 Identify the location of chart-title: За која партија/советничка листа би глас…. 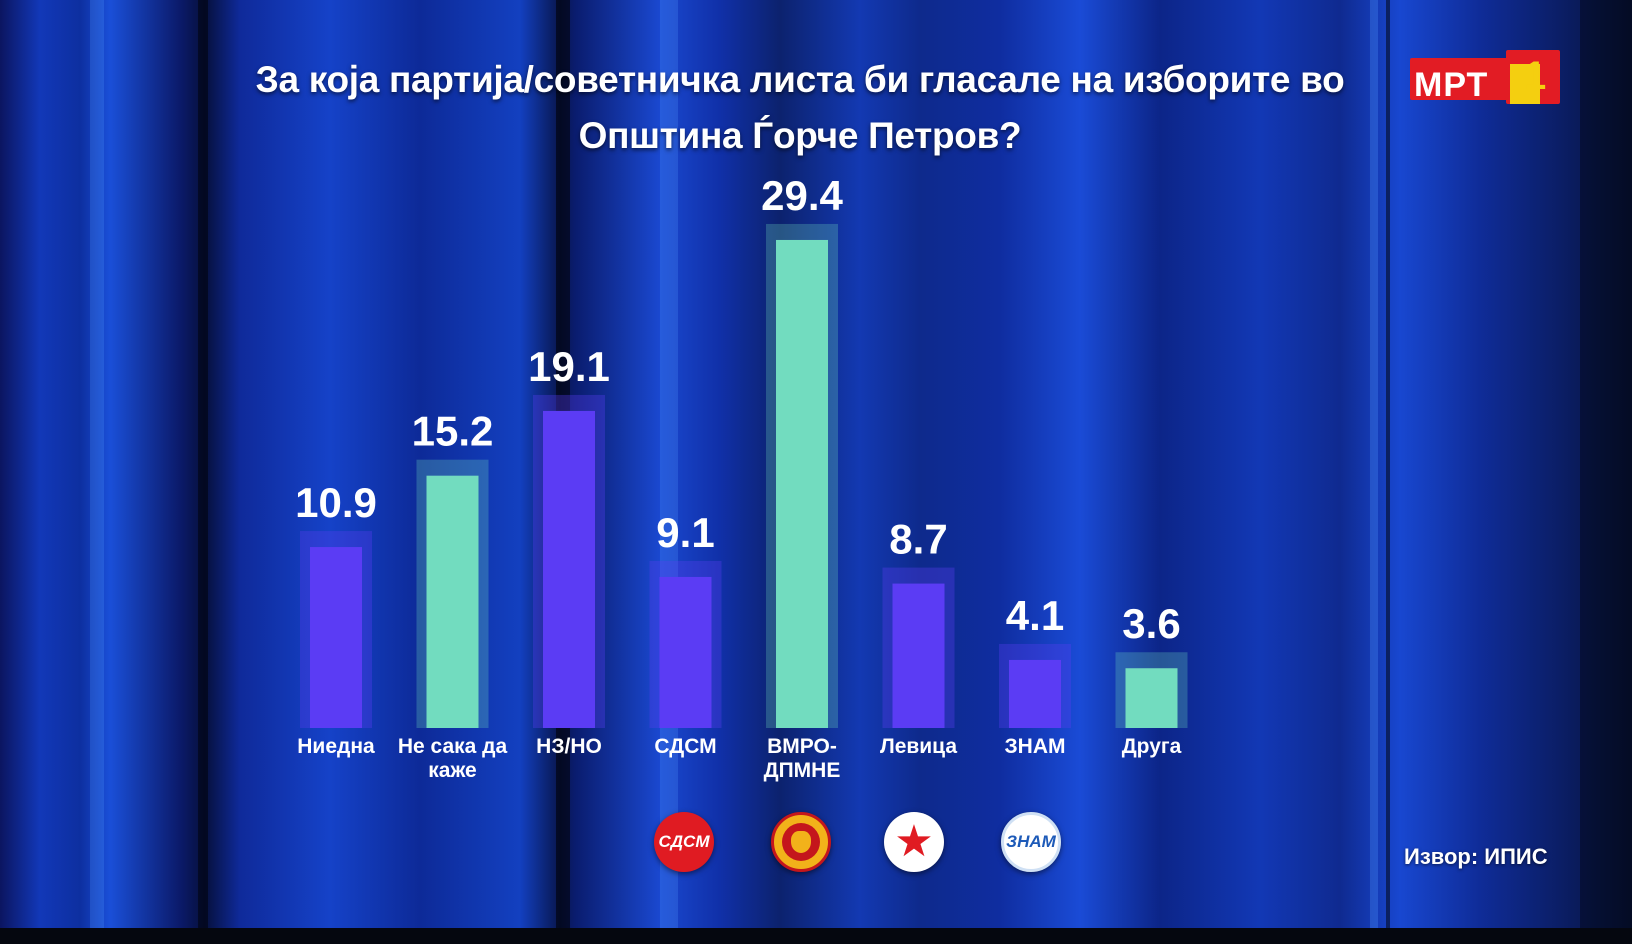
(800, 108).